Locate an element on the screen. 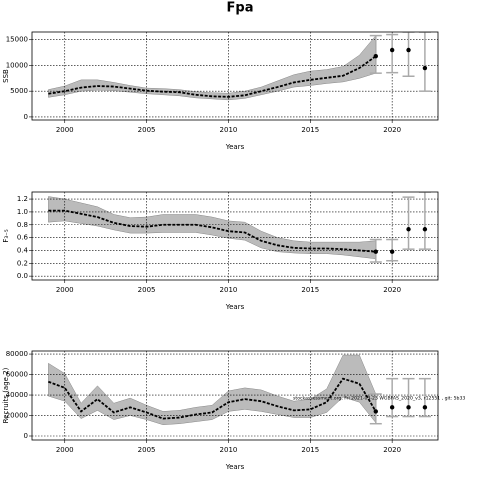  y-tick-label: 80000 is located at coordinates (17, 354).